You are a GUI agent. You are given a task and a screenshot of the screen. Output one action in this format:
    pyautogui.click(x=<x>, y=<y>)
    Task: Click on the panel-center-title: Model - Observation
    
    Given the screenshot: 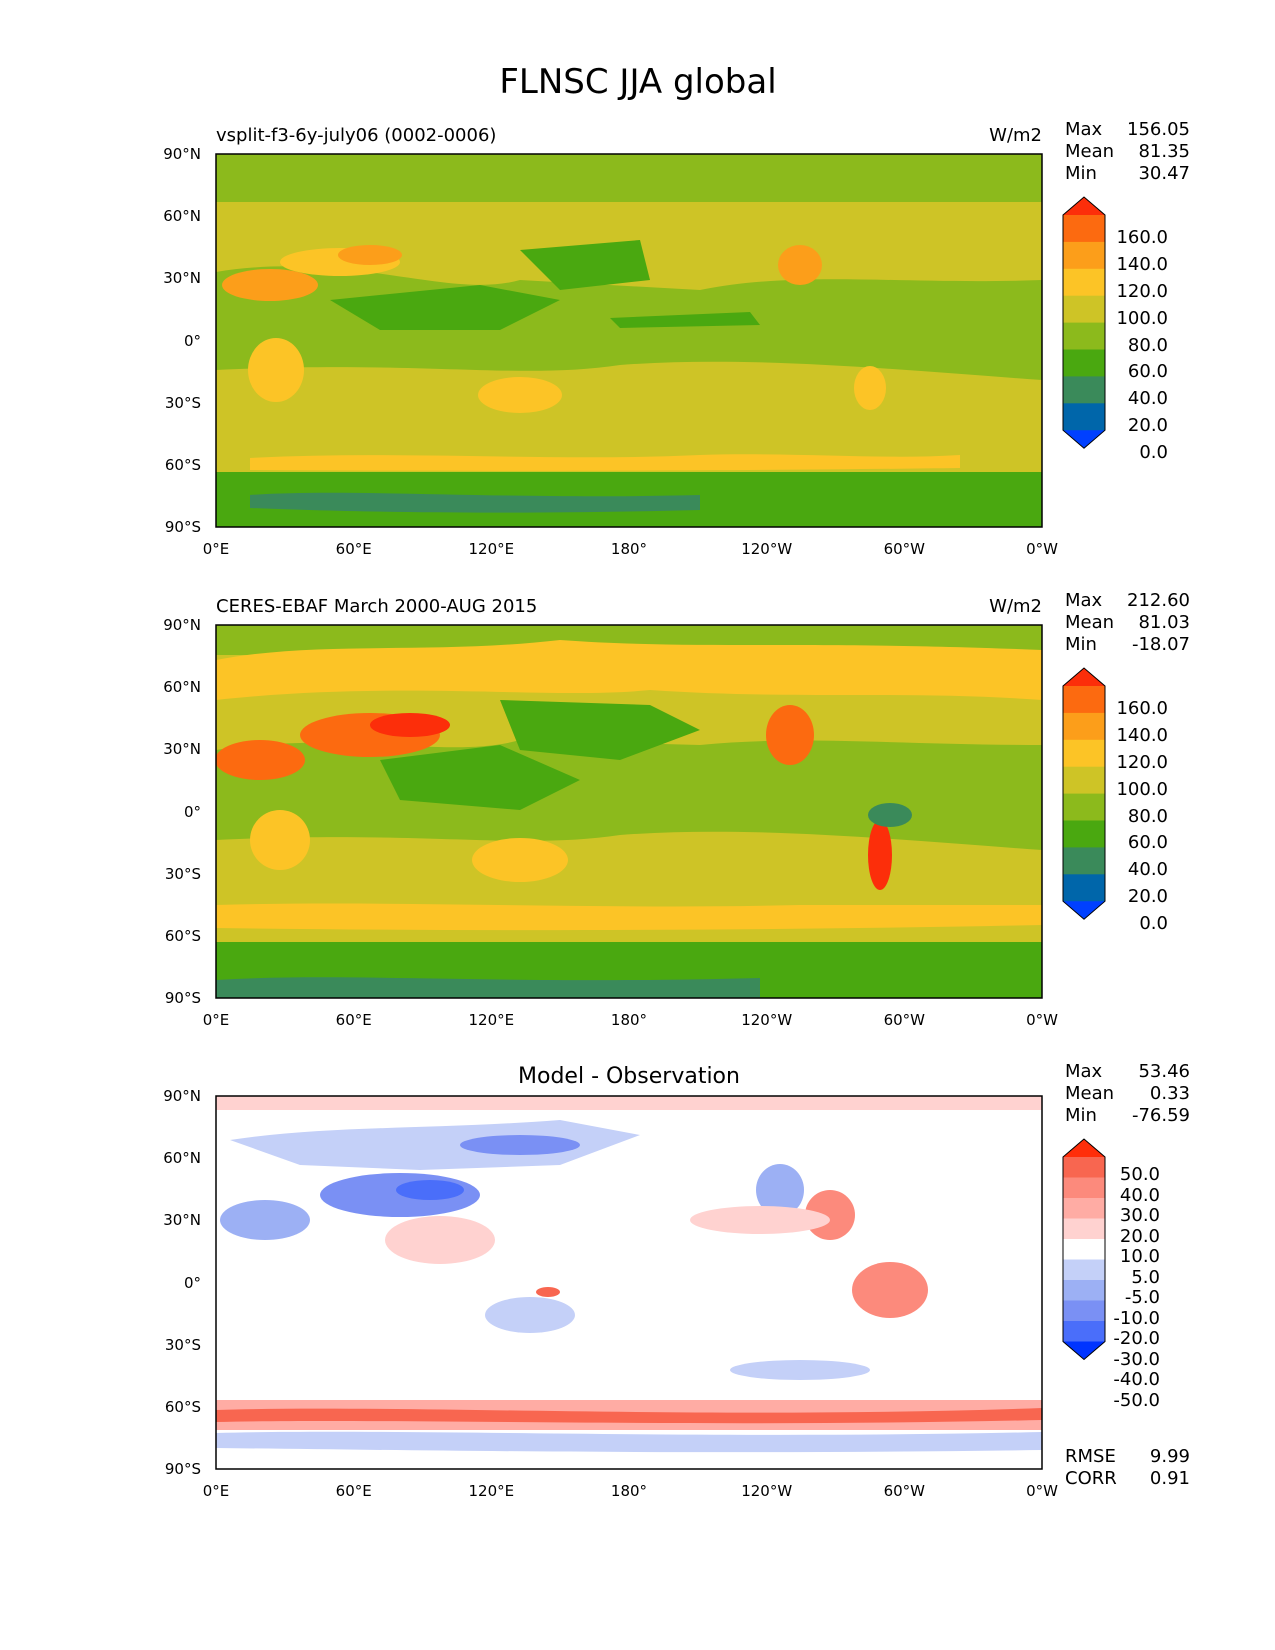 What is the action you would take?
    pyautogui.click(x=629, y=1076)
    